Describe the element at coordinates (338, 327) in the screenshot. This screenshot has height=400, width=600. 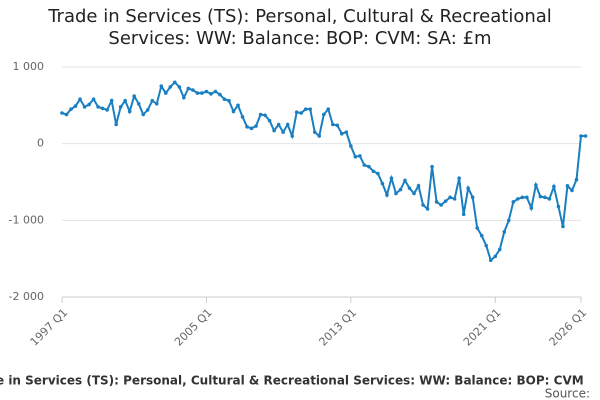
I see `x-tick-label: 2013 Q1` at that location.